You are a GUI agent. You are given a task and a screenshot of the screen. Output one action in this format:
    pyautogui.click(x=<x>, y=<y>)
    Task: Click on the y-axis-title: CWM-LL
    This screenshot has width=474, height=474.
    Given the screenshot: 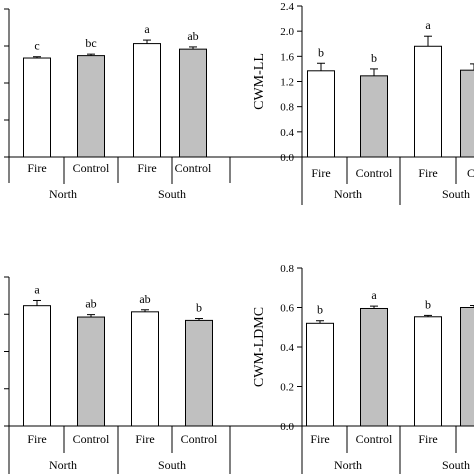 What is the action you would take?
    pyautogui.click(x=259, y=81)
    